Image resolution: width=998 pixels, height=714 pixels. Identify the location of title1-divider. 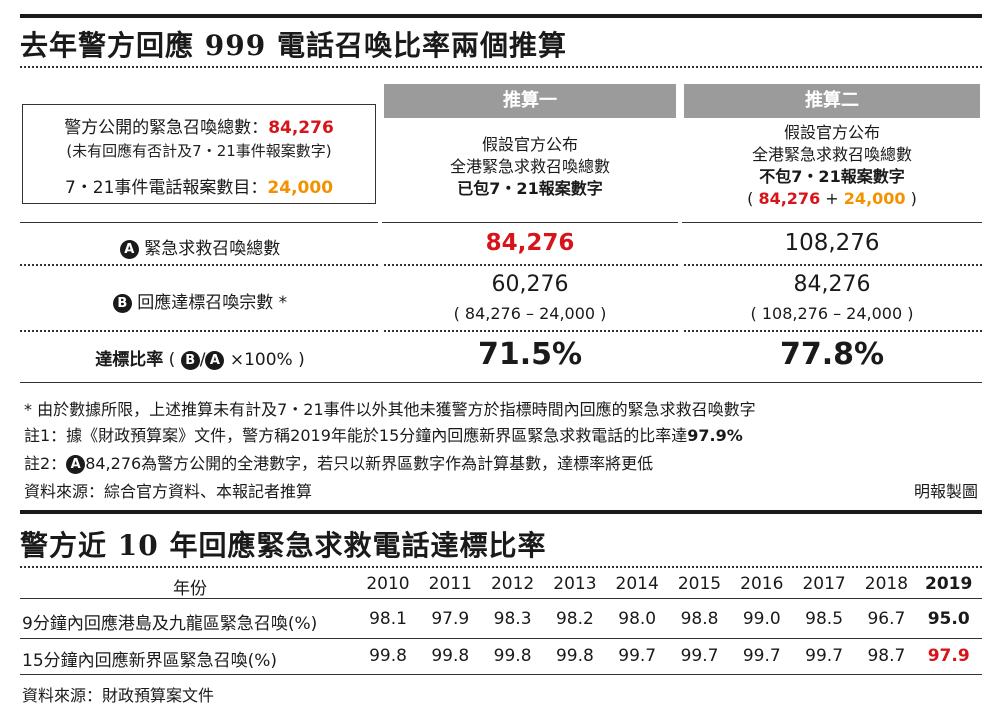
(501, 67).